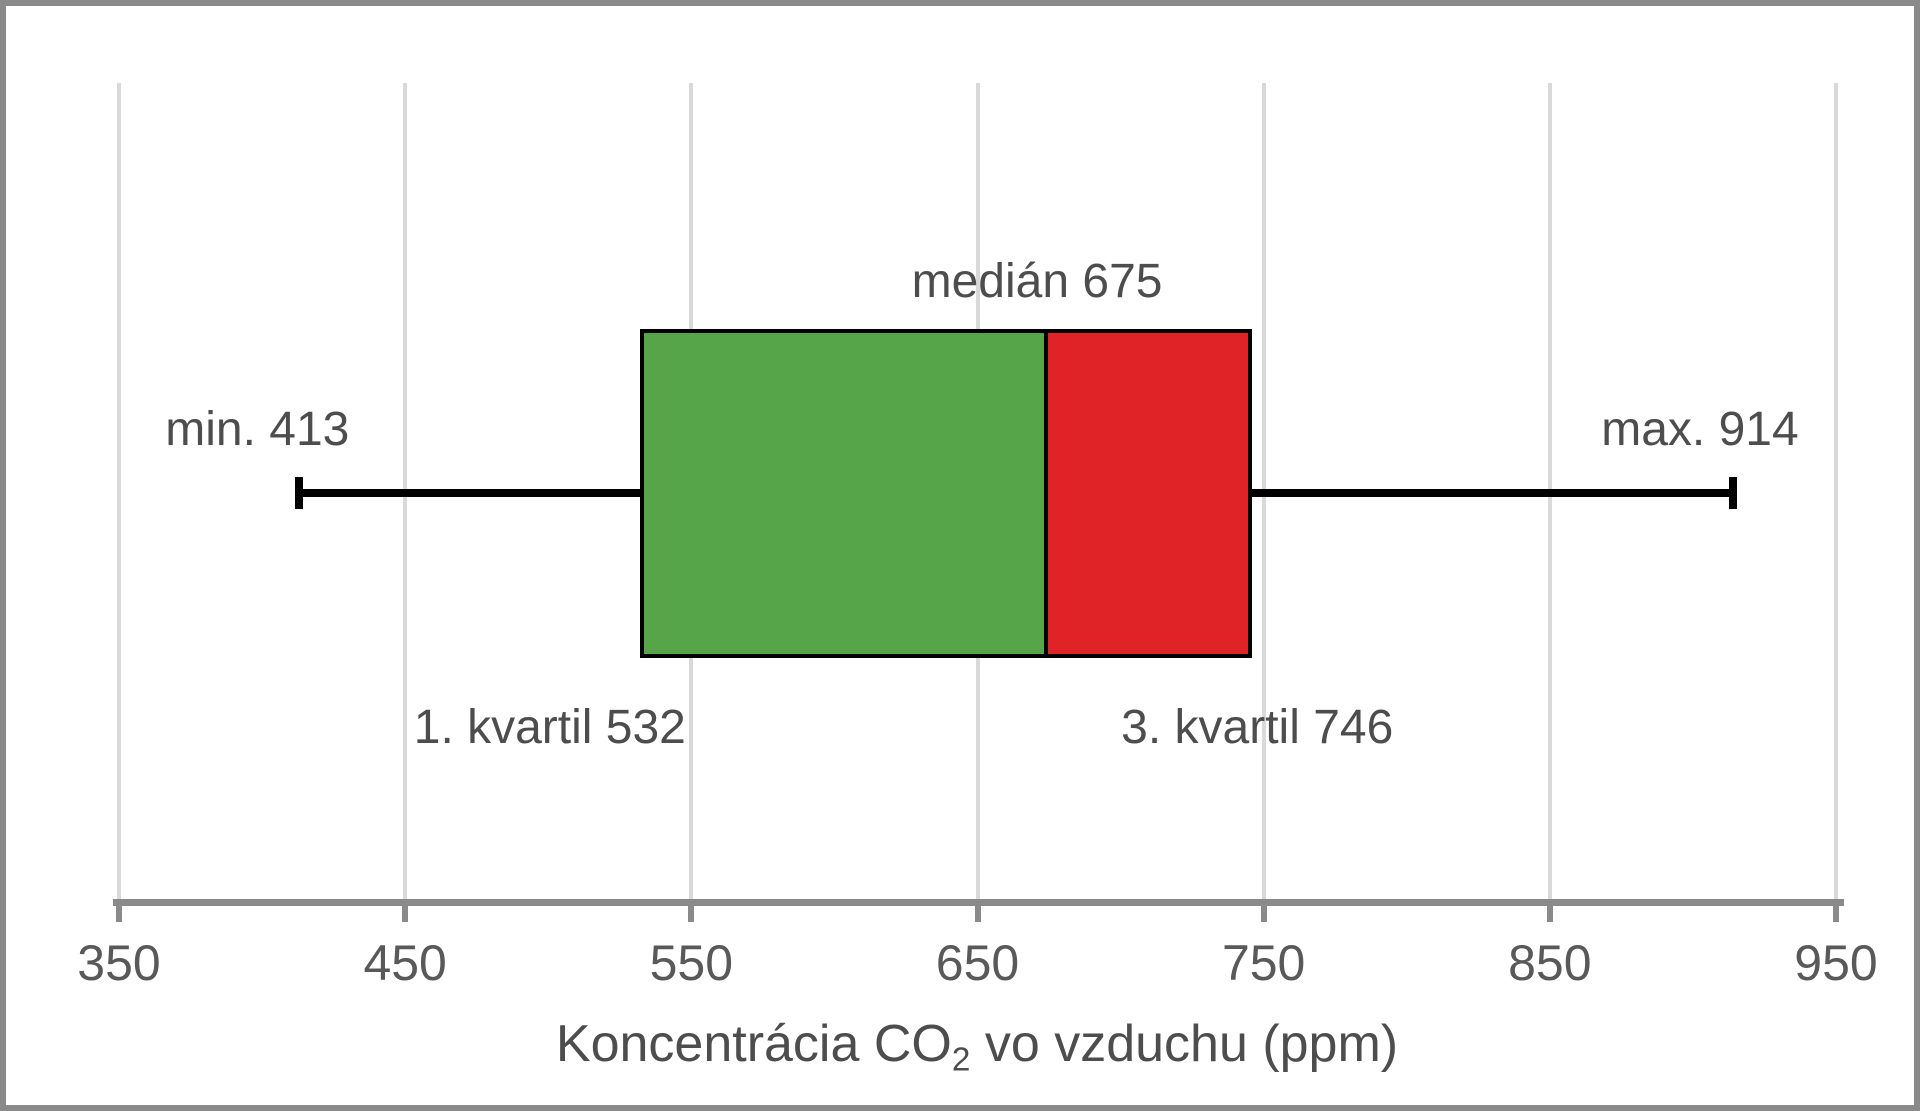 This screenshot has height=1111, width=1920. I want to click on box, so click(946, 493).